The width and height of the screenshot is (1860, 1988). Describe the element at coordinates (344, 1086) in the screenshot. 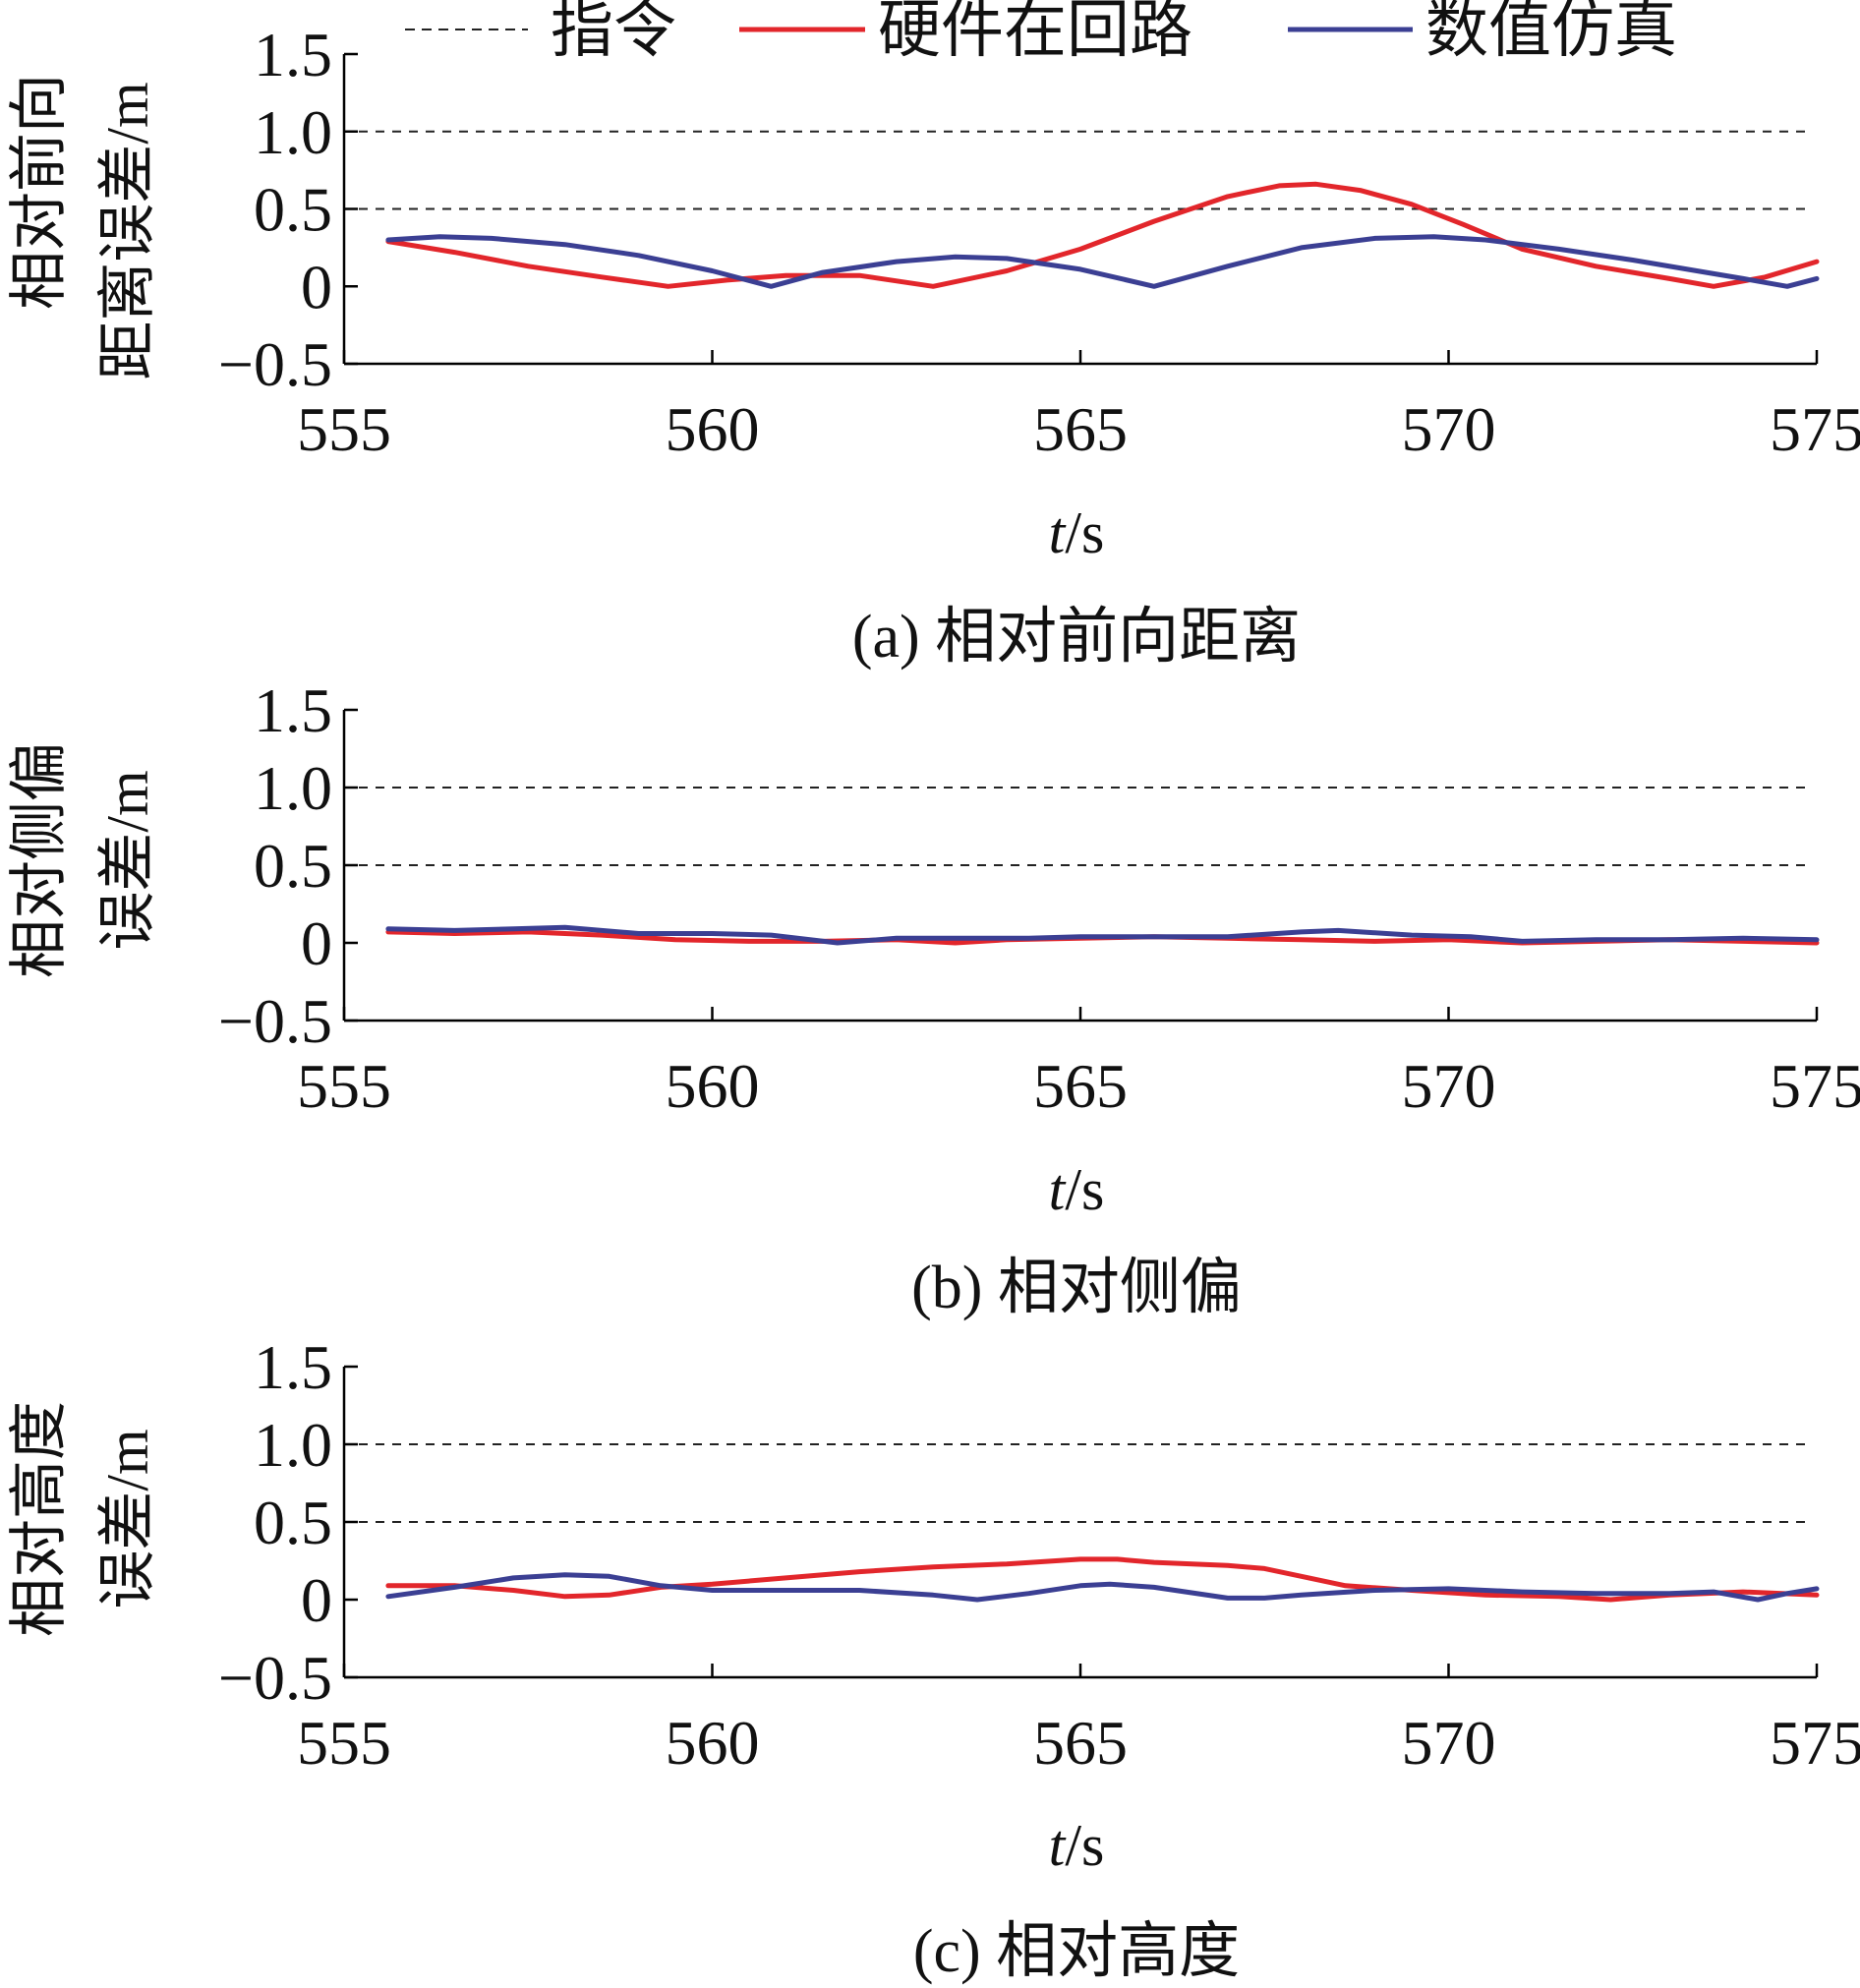

I see `panel-b-xtick-label: 555` at that location.